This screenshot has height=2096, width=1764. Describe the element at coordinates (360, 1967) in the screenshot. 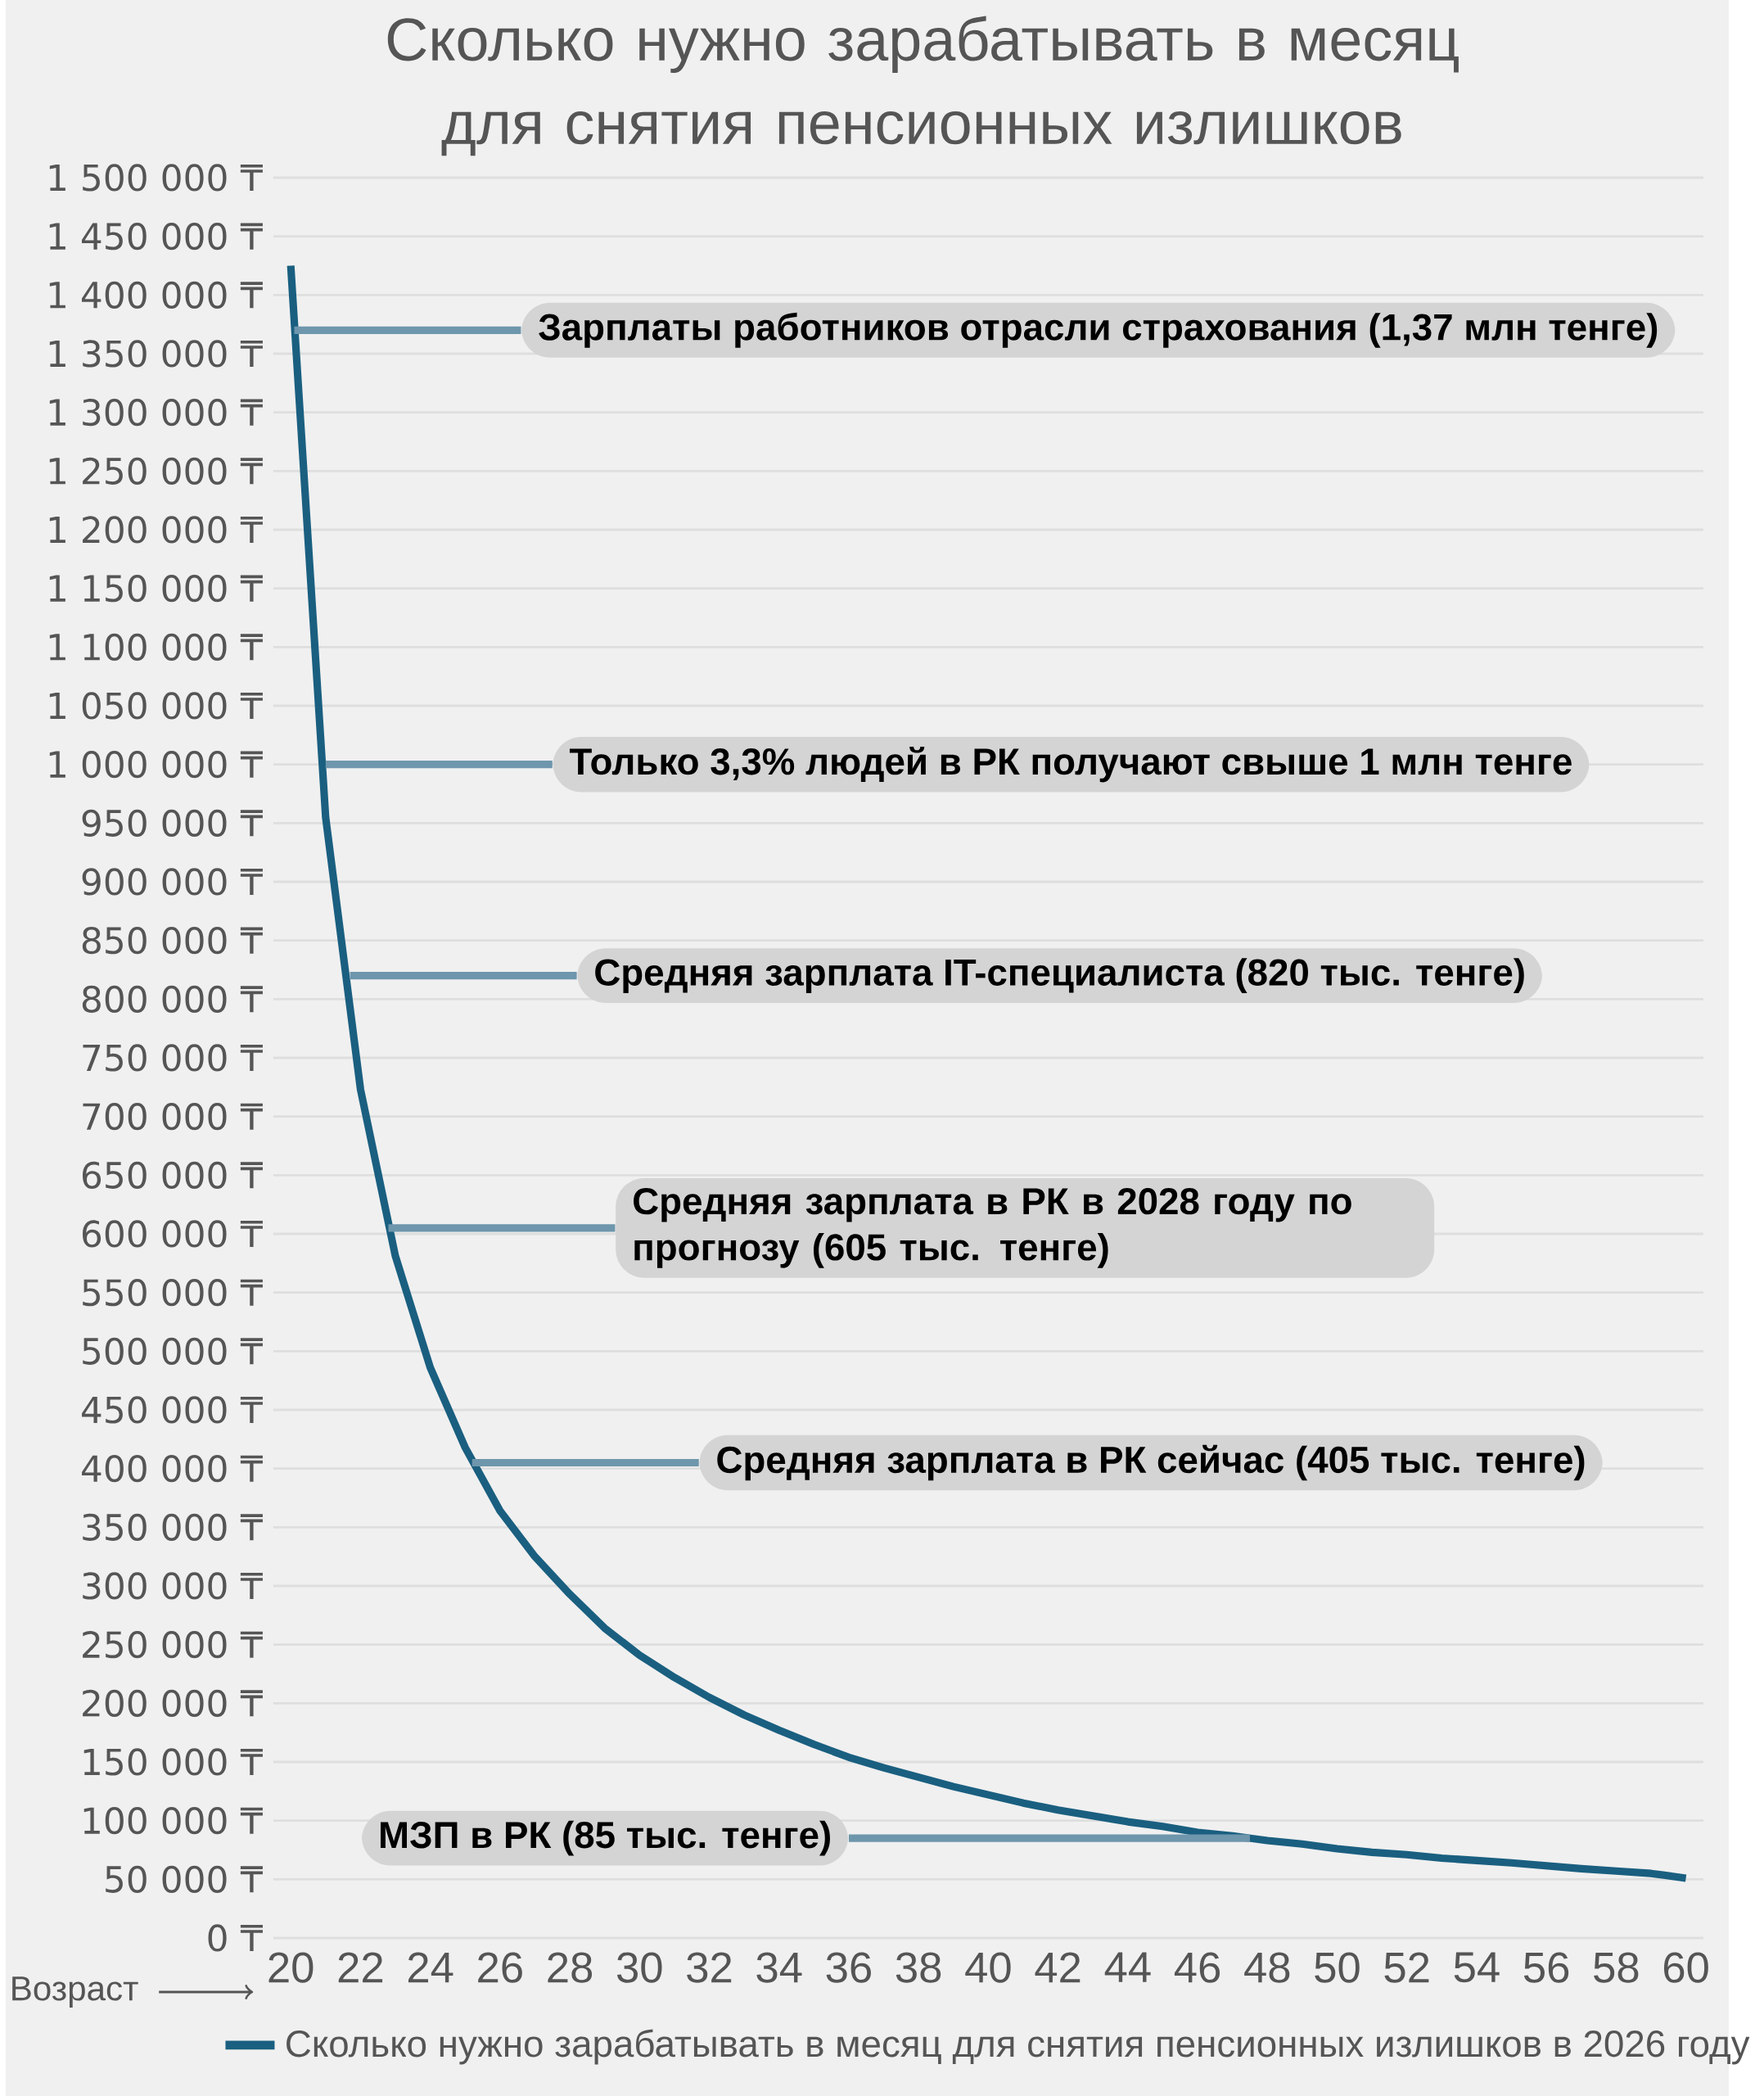

I see `x-tick-label: 22` at that location.